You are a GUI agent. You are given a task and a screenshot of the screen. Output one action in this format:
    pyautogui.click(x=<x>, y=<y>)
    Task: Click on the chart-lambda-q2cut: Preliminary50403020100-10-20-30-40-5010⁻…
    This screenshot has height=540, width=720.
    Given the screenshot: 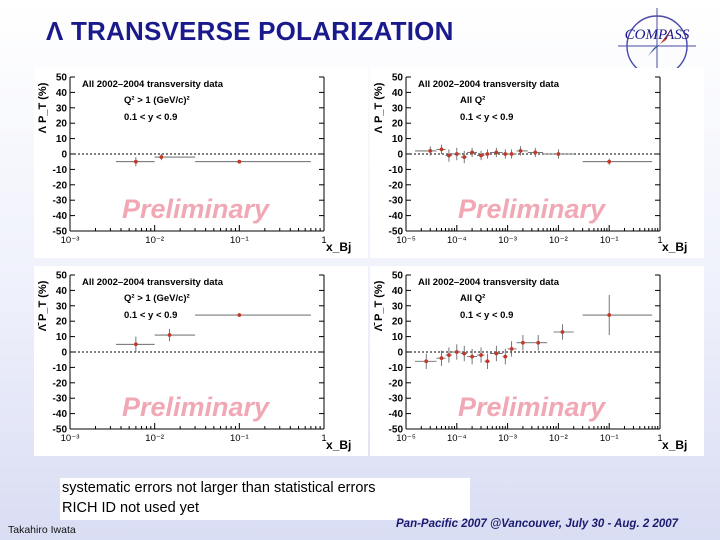 What is the action you would take?
    pyautogui.click(x=194, y=164)
    